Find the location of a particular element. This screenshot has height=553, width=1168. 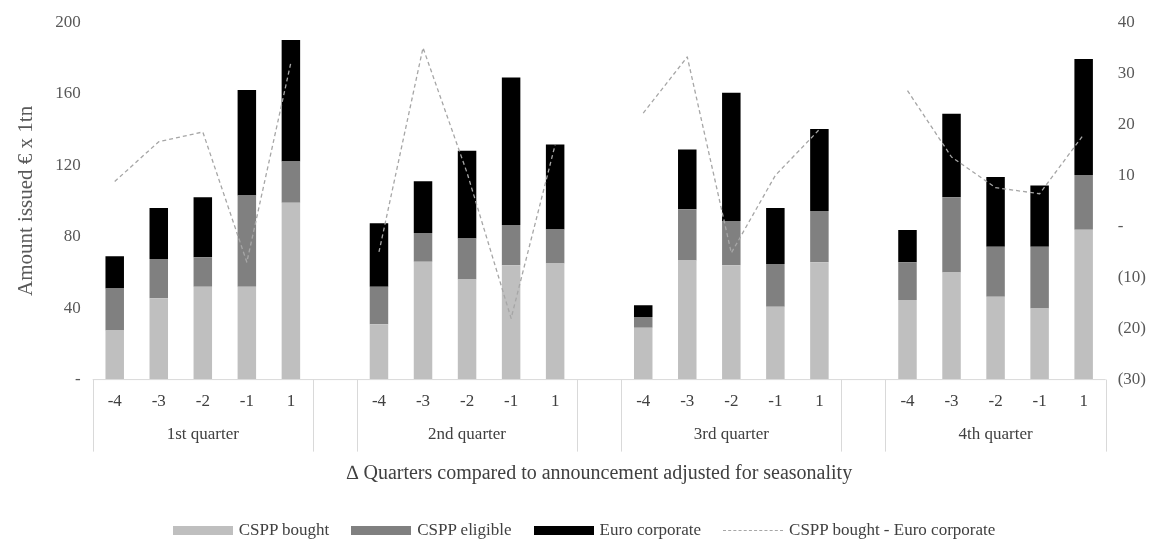

y-tick-label: 40 is located at coordinates (72, 307).